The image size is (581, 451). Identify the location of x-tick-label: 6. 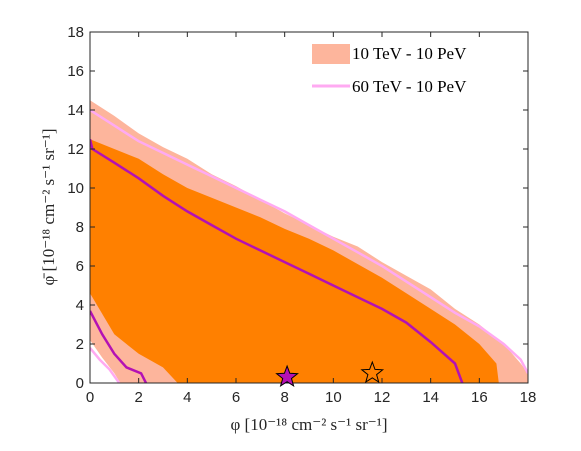
(236, 397).